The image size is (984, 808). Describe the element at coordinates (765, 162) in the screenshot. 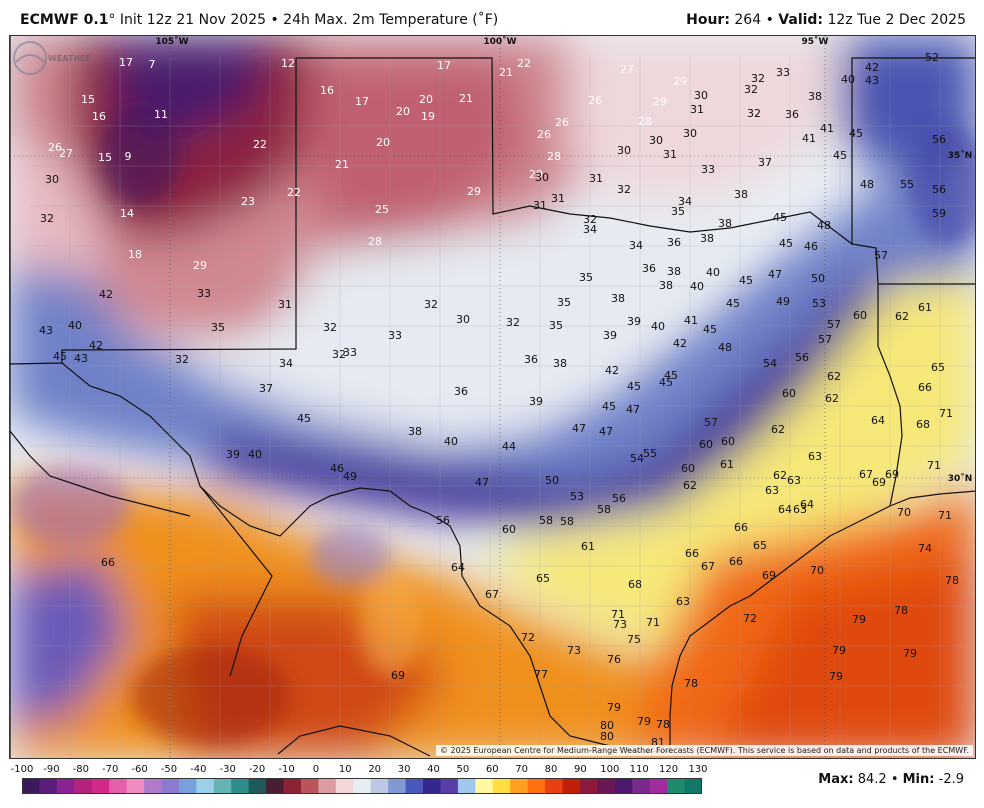

I see `temperature-value: 37` at that location.